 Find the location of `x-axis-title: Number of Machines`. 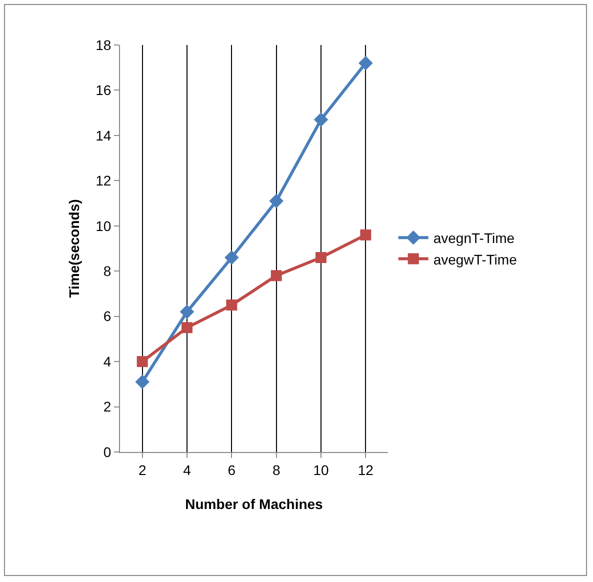

x-axis-title: Number of Machines is located at coordinates (254, 504).